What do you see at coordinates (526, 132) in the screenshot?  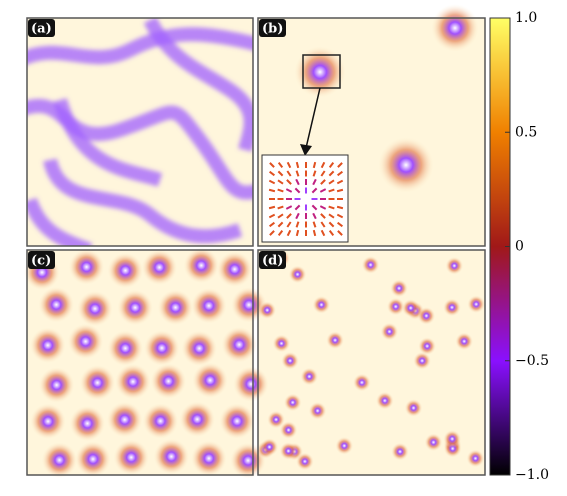 I see `tick-label: 0.5` at bounding box center [526, 132].